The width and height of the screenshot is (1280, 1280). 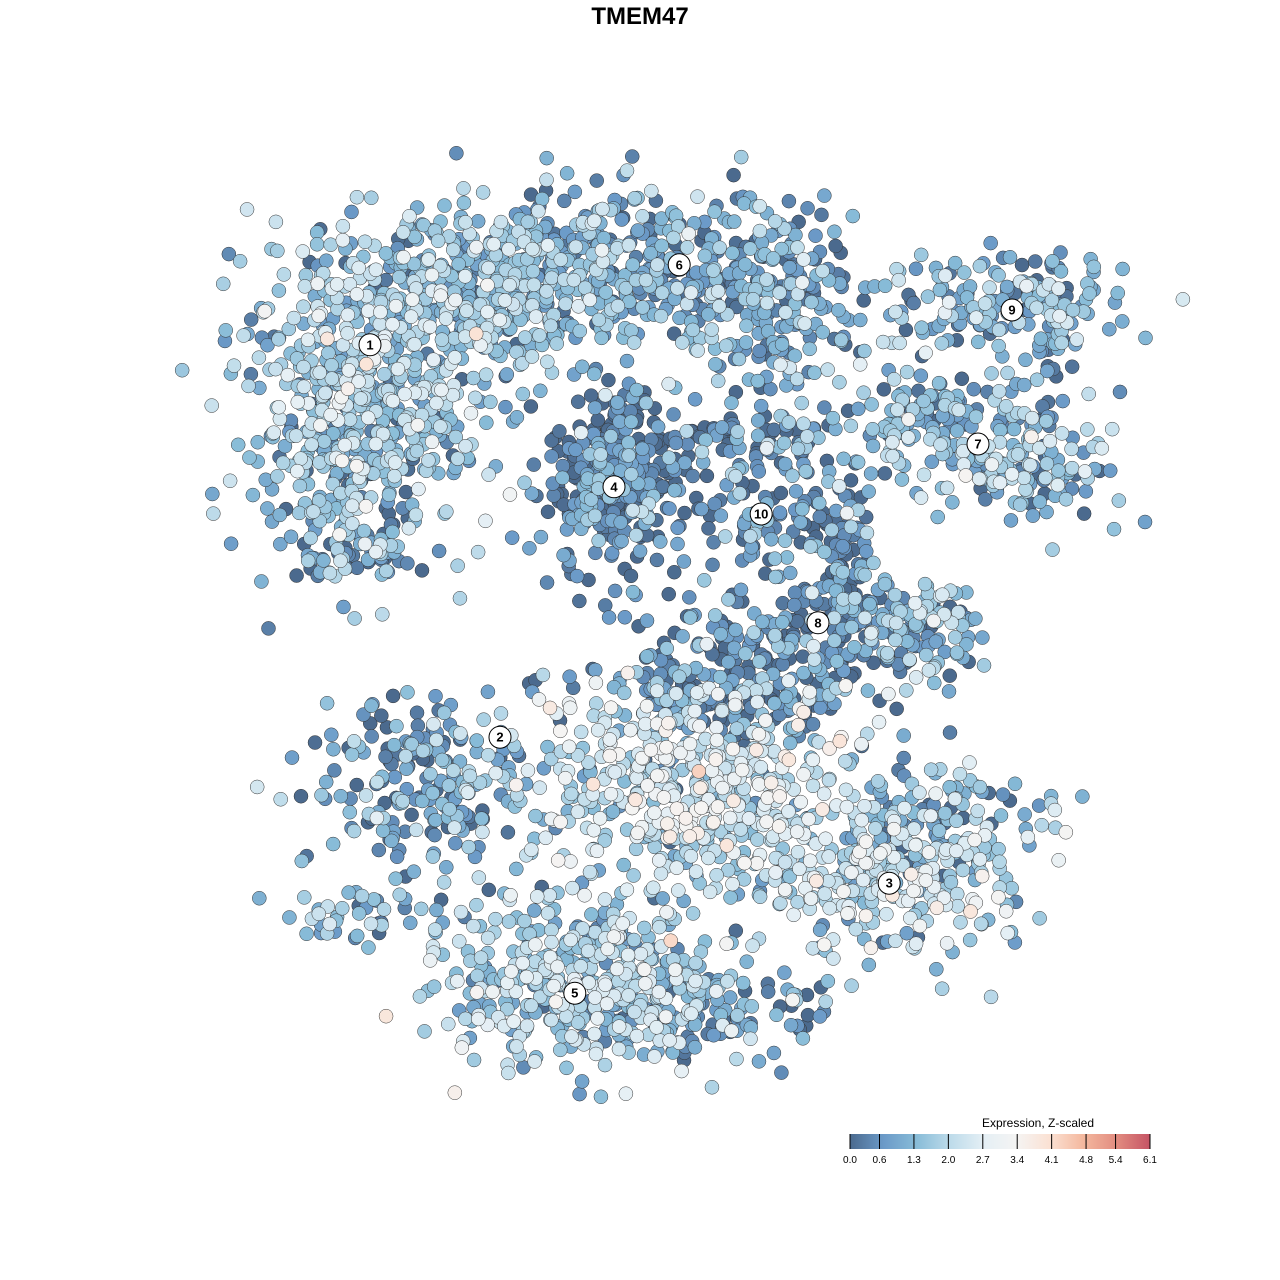 What do you see at coordinates (500, 737) in the screenshot?
I see `cluster-label-2: 2` at bounding box center [500, 737].